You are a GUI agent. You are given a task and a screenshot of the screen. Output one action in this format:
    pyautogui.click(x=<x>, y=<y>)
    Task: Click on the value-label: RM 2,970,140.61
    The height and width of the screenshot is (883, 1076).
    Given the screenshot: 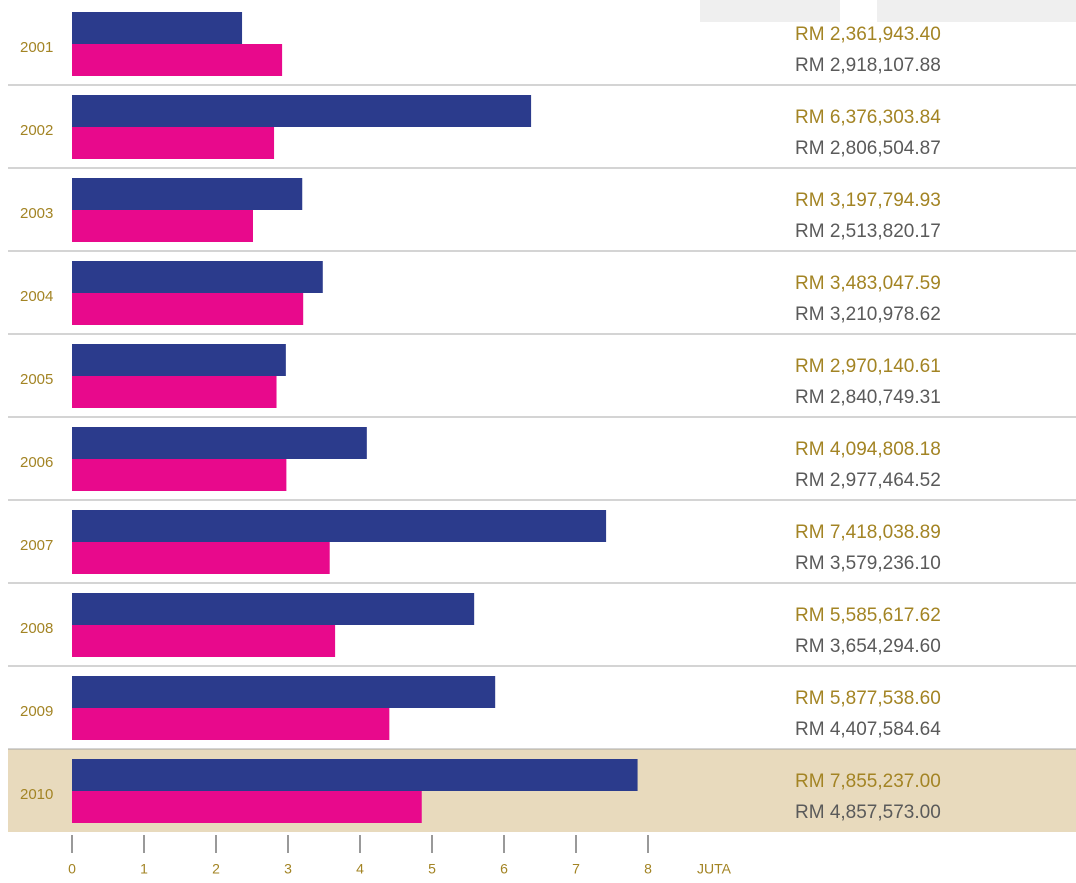 What is the action you would take?
    pyautogui.click(x=868, y=366)
    